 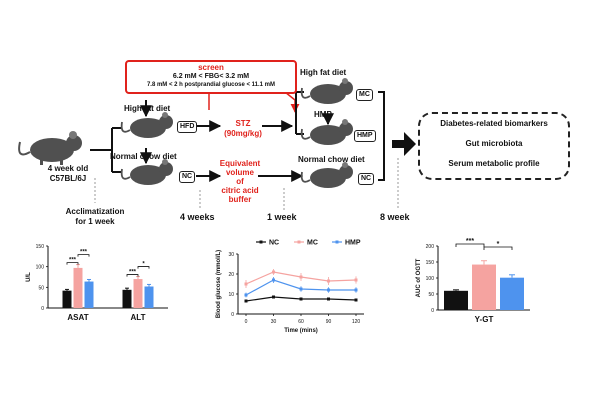 I want to click on x-axis-label: Time (mins), so click(x=301, y=331).